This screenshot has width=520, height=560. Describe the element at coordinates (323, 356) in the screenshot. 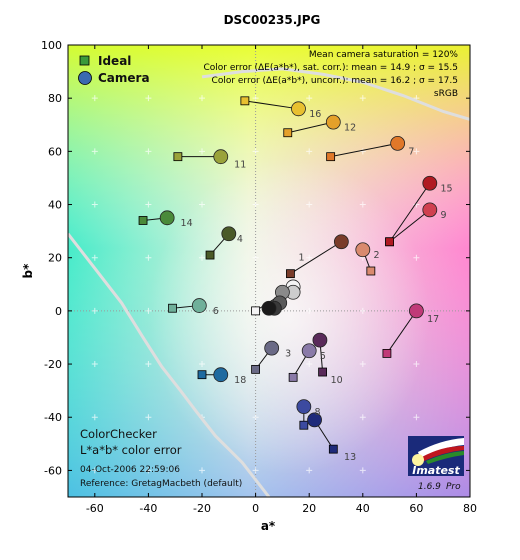

I see `patch-number-label: 5` at that location.